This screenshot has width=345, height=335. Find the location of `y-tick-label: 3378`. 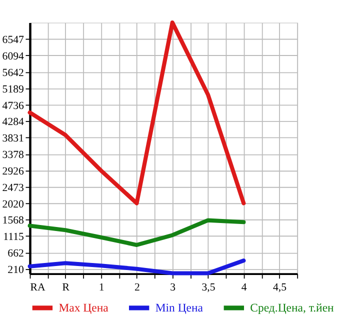

y-tick-label: 3378 is located at coordinates (13, 155).